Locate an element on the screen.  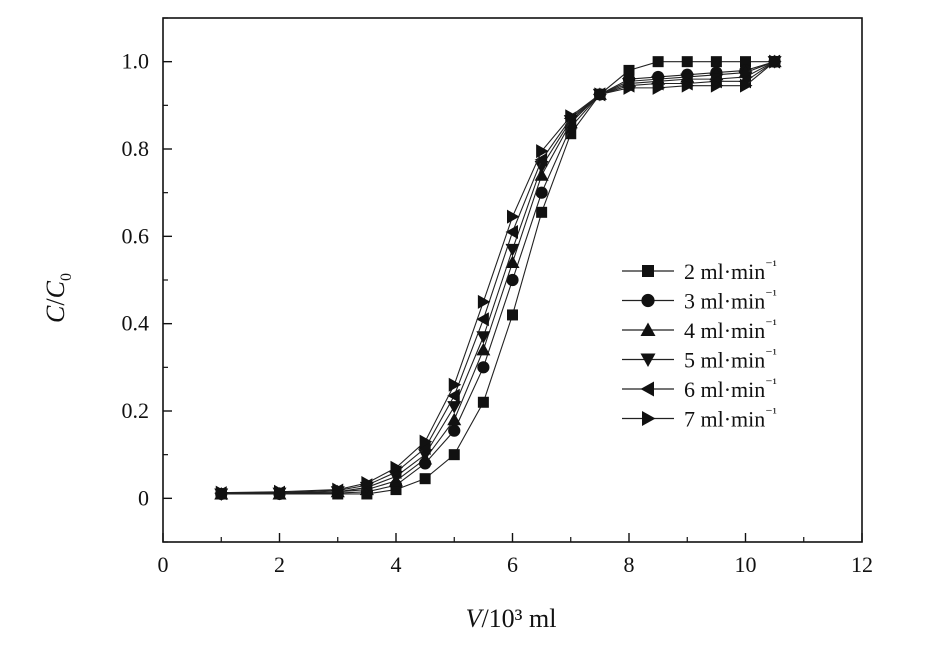
y-tick-label: 0.2 is located at coordinates (136, 410).